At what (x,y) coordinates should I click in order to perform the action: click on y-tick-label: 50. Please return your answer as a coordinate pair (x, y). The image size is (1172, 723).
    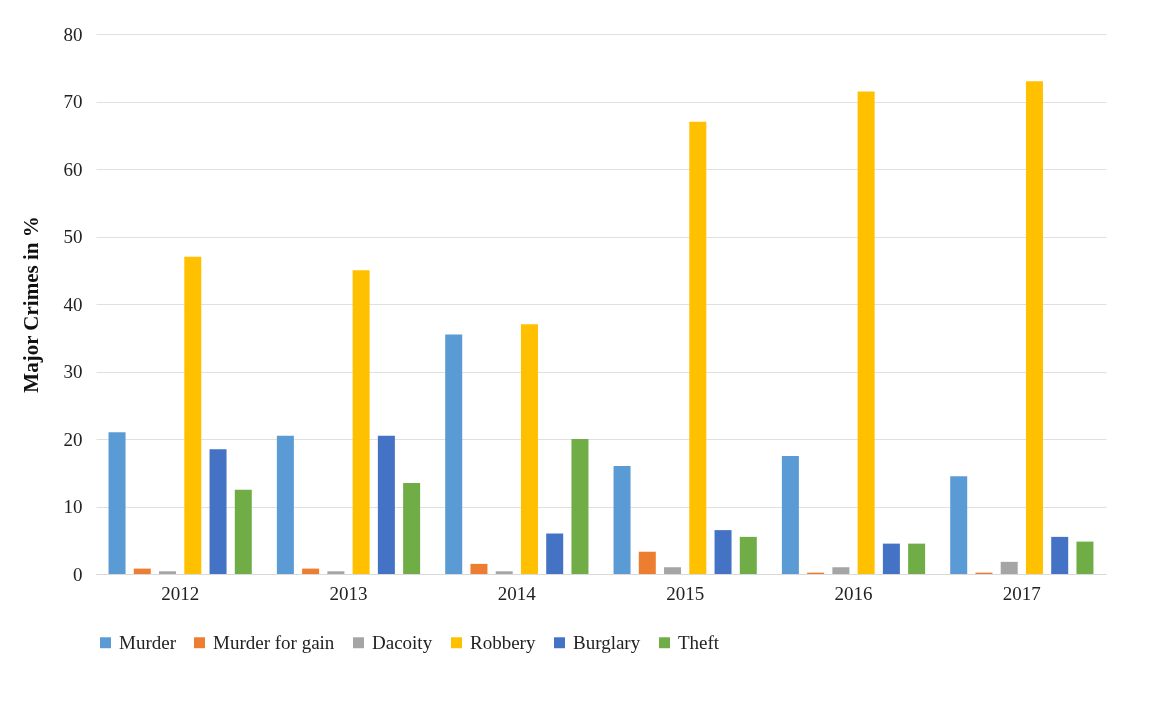
    Looking at the image, I should click on (73, 236).